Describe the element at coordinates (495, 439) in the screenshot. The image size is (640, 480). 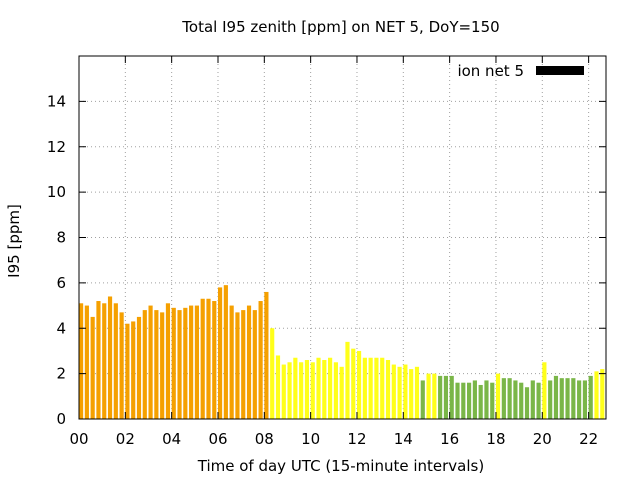
I see `x-tick-label: 18` at that location.